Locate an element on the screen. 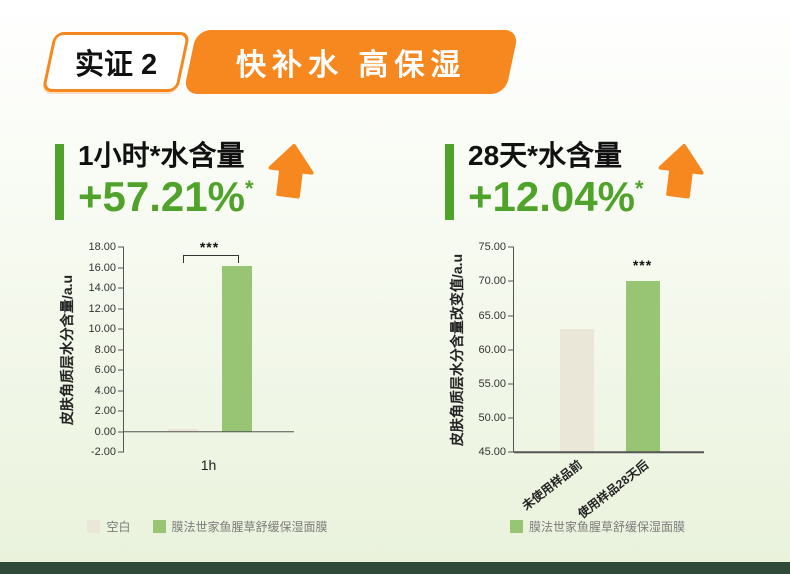 Image resolution: width=790 pixels, height=574 pixels. y-tick-label: -2.00 is located at coordinates (103, 452).